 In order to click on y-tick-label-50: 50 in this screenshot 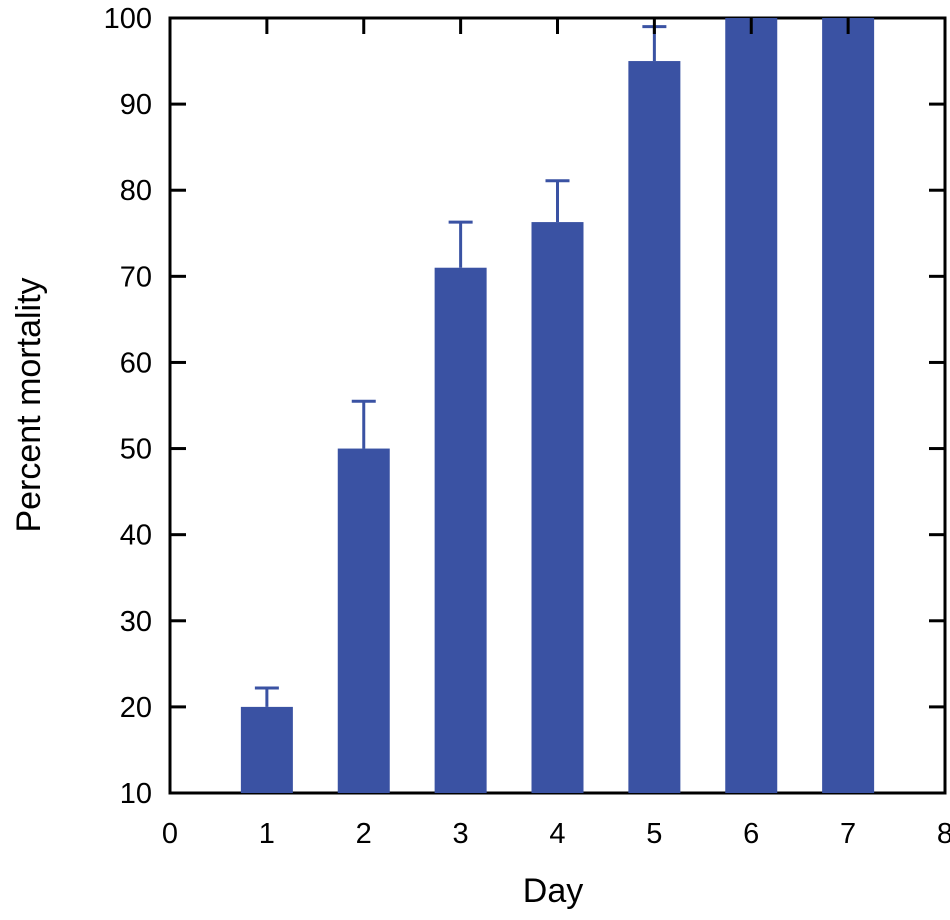, I will do `click(136, 450)`.